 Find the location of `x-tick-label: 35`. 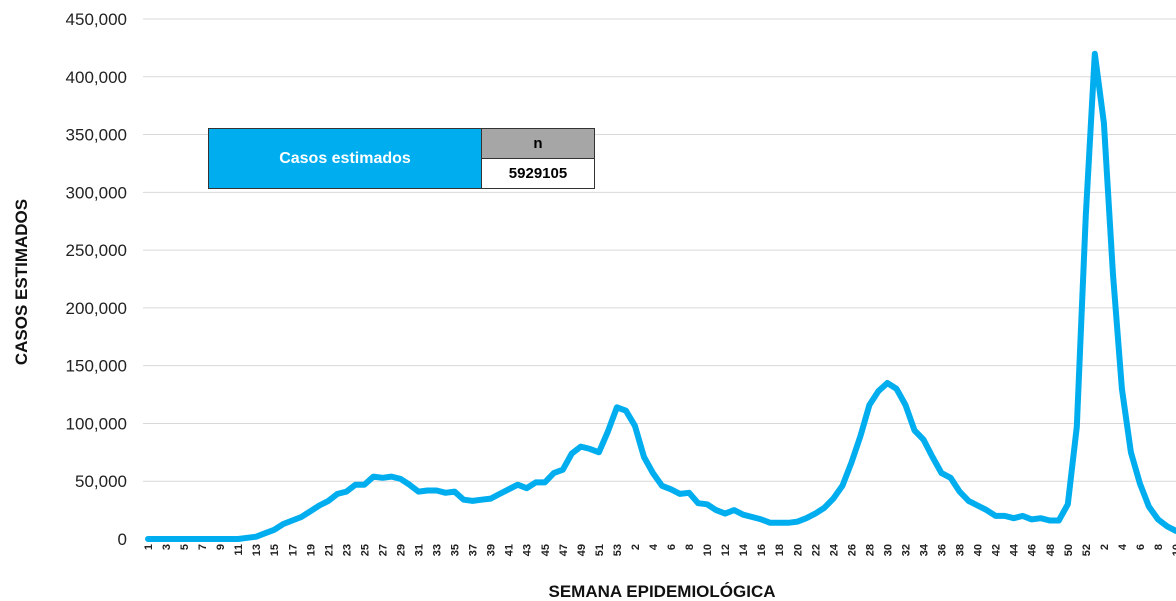

x-tick-label: 35 is located at coordinates (456, 550).